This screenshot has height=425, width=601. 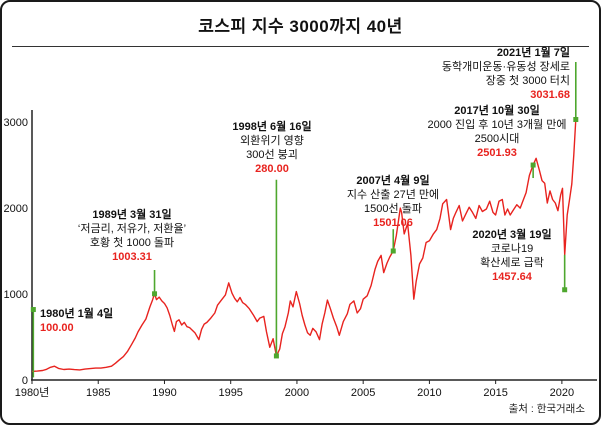 What do you see at coordinates (57, 328) in the screenshot?
I see `annotation-value: 100.00` at bounding box center [57, 328].